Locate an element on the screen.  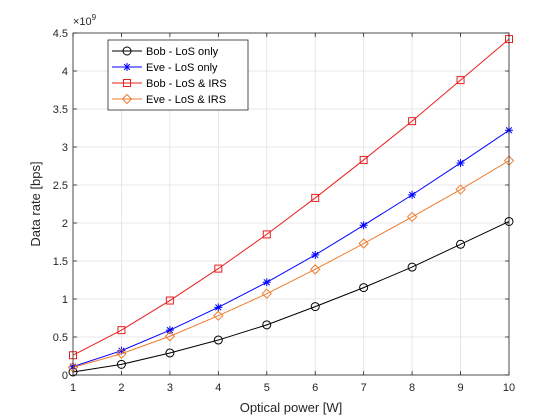
x-tick-label: 10 is located at coordinates (509, 388).